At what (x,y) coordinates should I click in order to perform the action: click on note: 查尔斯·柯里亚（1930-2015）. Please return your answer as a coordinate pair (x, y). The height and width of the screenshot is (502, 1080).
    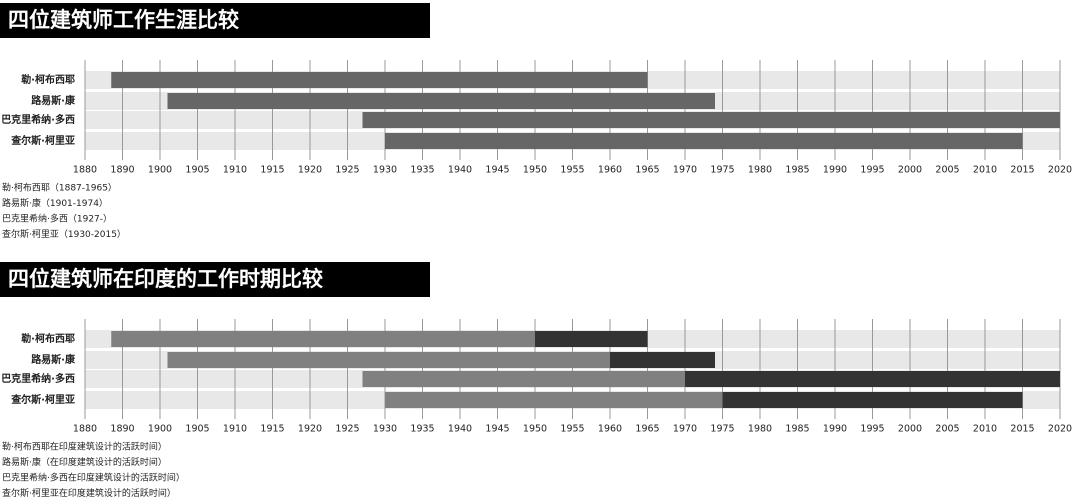
    Looking at the image, I should click on (64, 234).